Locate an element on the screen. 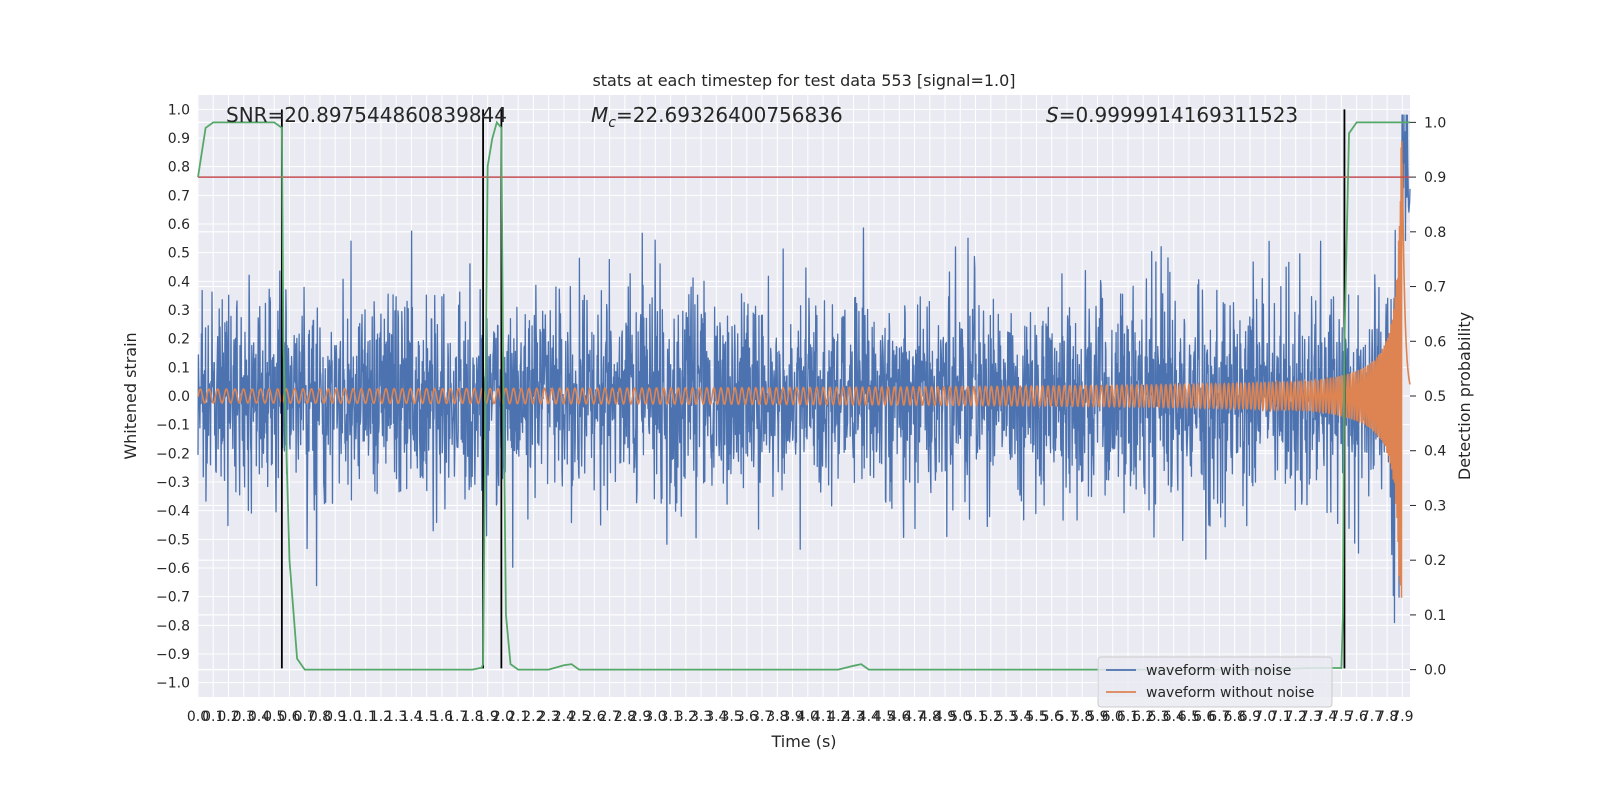 The width and height of the screenshot is (1600, 800). x-tick-label: 1.8 is located at coordinates (472, 717).